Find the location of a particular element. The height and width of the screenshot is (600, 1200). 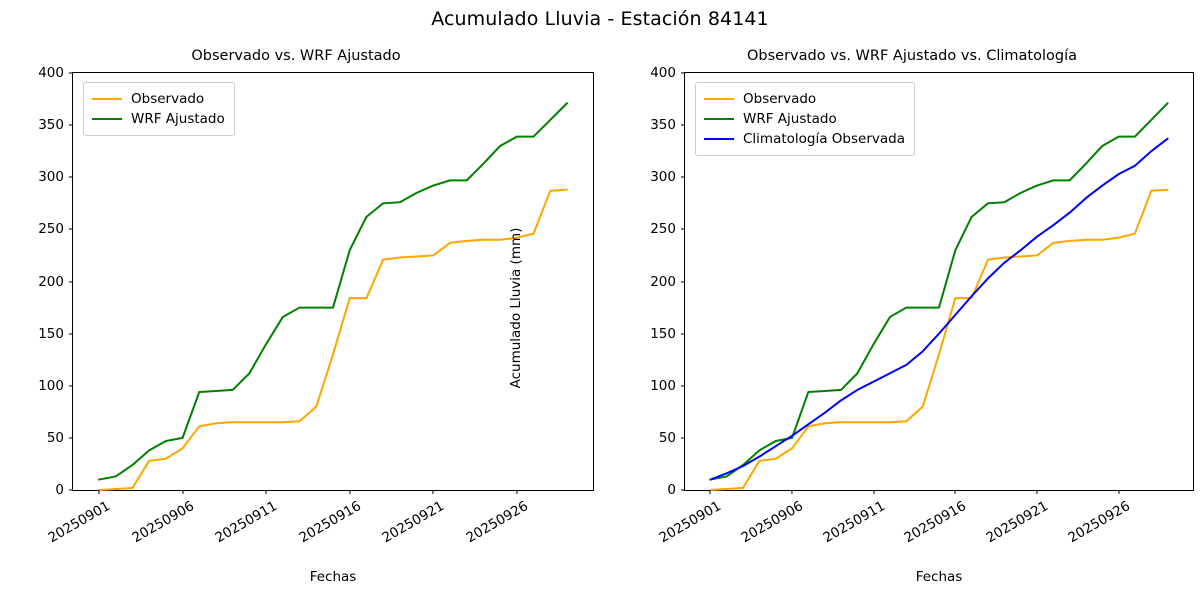

subplot-right-ylabel: Acumulado Lluvia (mm) is located at coordinates (516, 308).